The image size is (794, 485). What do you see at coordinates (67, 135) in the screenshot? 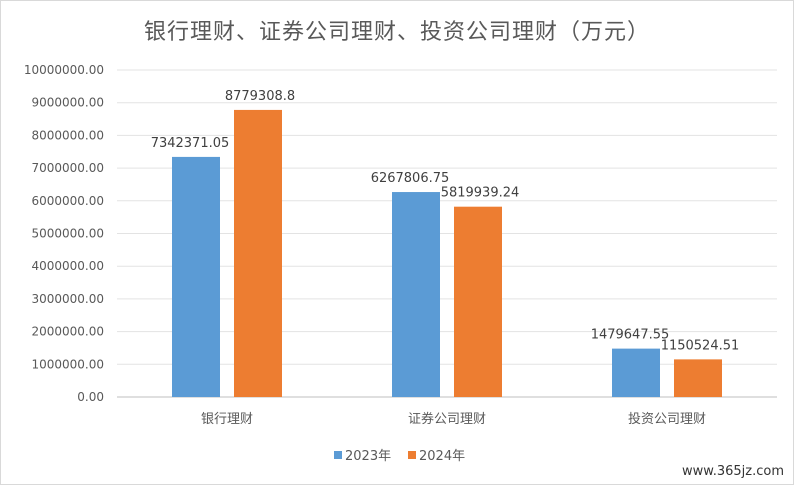
I see `y-tick-label: 8000000.00` at bounding box center [67, 135].